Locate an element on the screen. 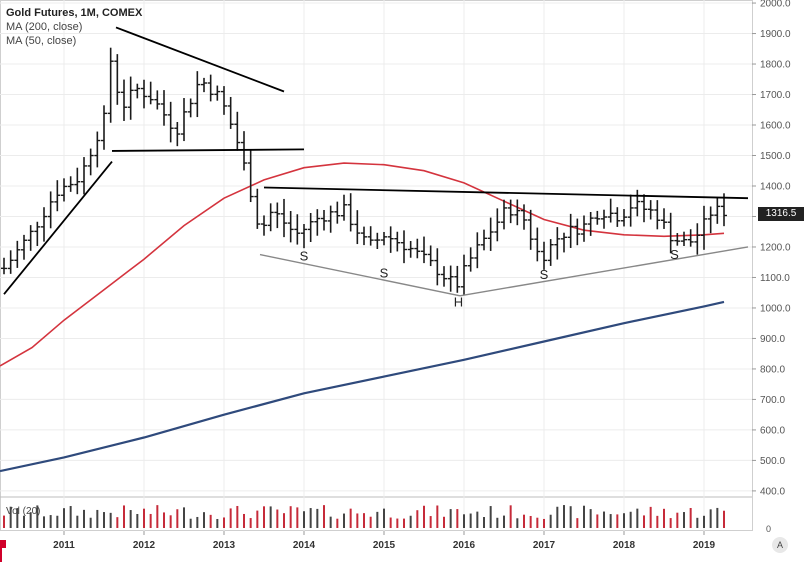 Image resolution: width=811 pixels, height=562 pixels. x-tick-label: 2017 is located at coordinates (544, 545).